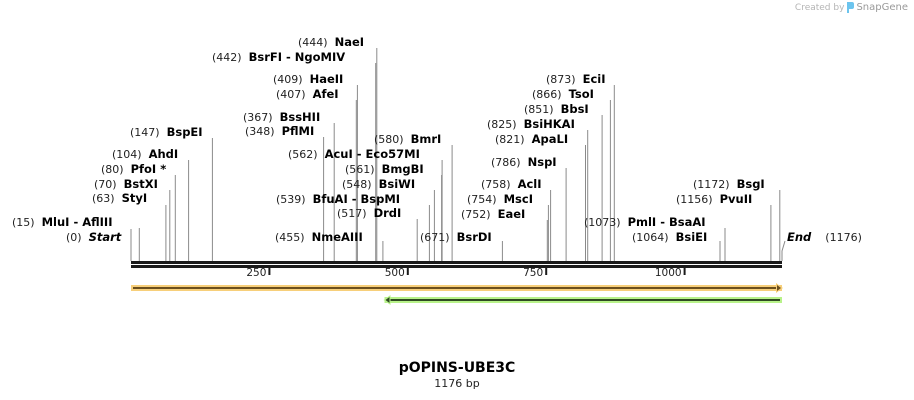 Image resolution: width=914 pixels, height=400 pixels. What do you see at coordinates (474, 237) in the screenshot?
I see `site-name: BsrDI` at bounding box center [474, 237].